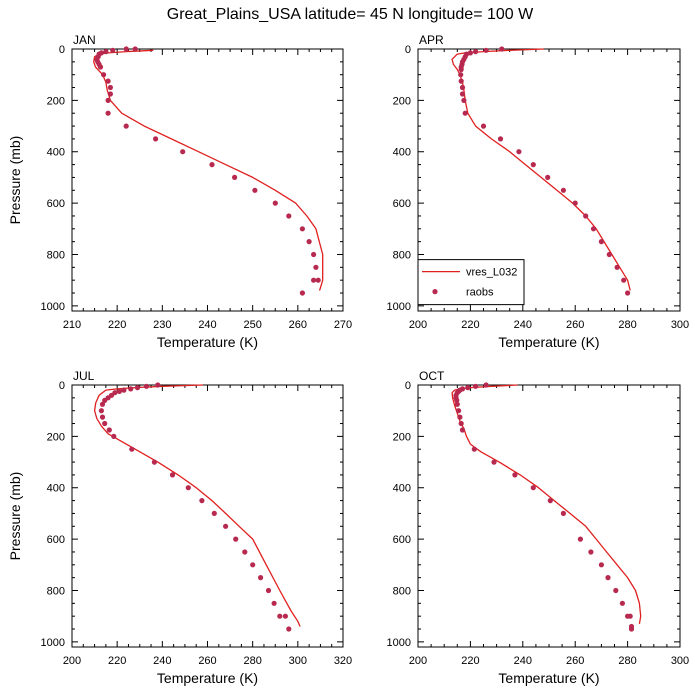  I want to click on x-tick-label: 320, so click(343, 661).